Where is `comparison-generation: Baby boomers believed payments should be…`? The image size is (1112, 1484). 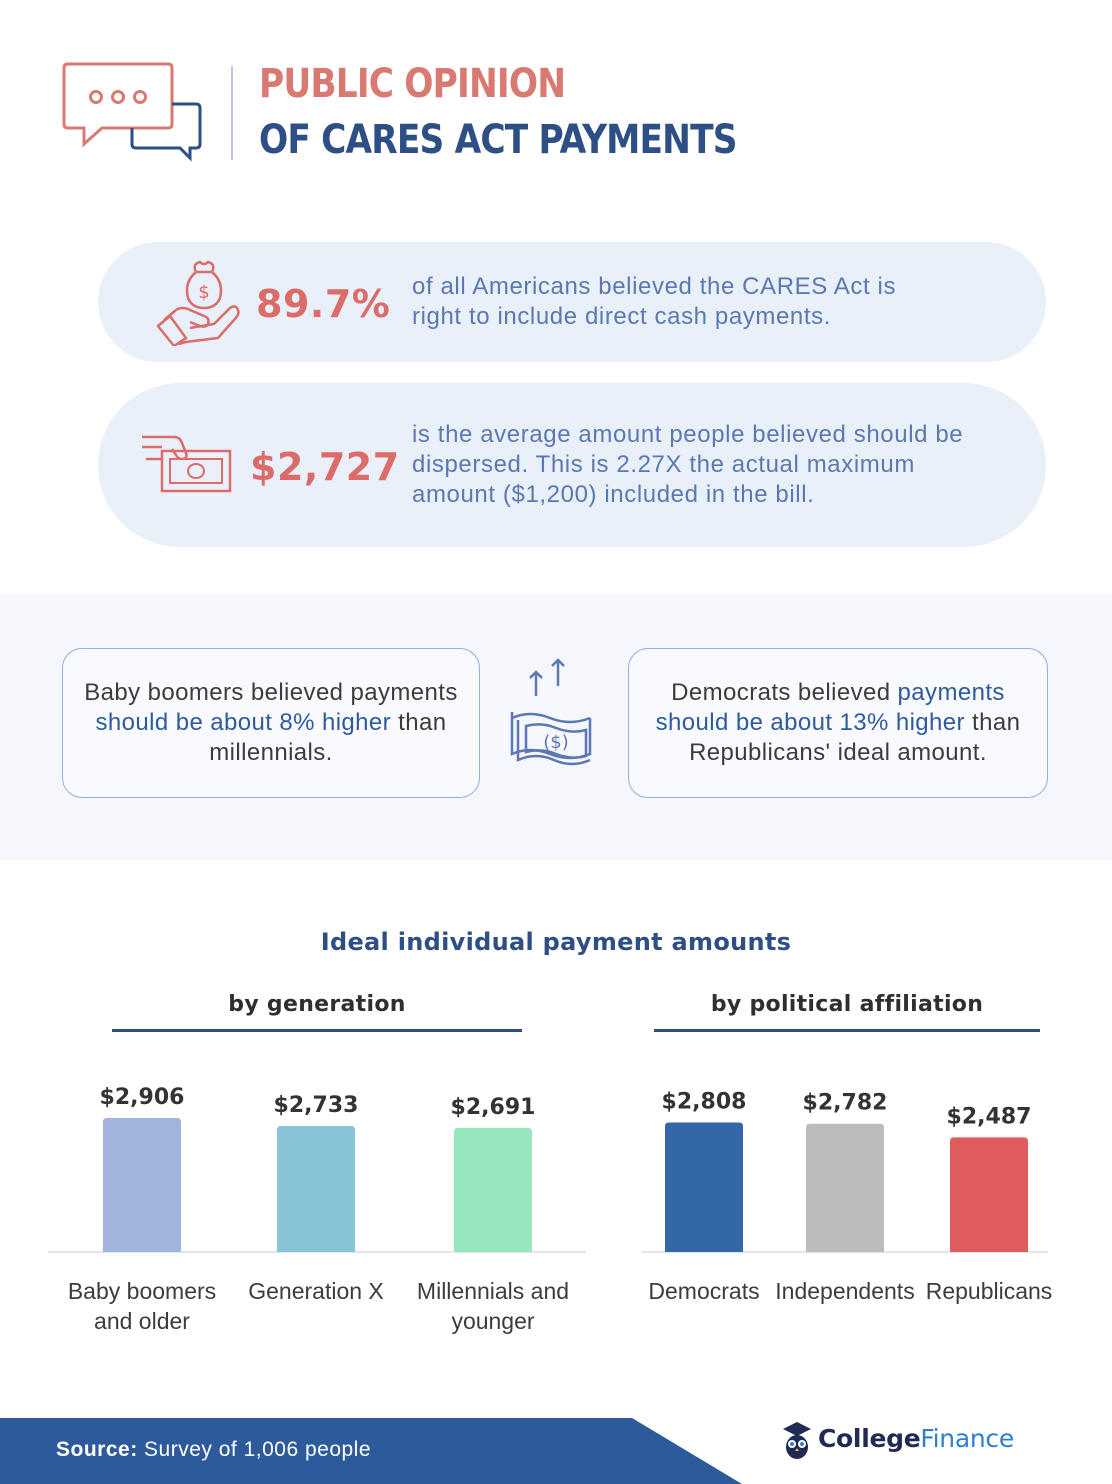 comparison-generation: Baby boomers believed payments should be… is located at coordinates (271, 723).